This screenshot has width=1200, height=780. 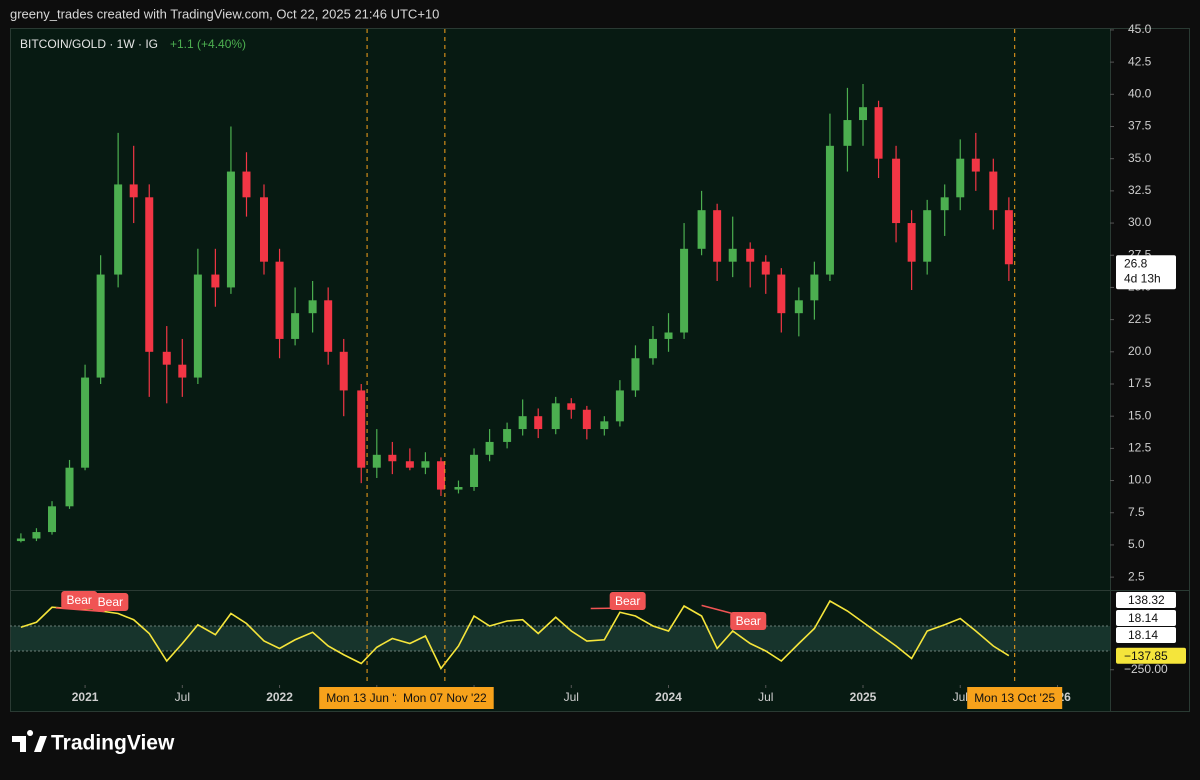 I want to click on y-tick-label: 12.5, so click(x=1140, y=448).